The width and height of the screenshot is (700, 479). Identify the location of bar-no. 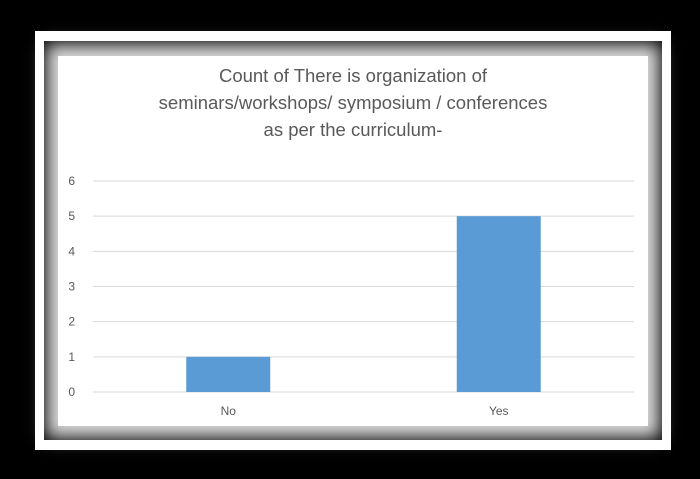
(228, 374).